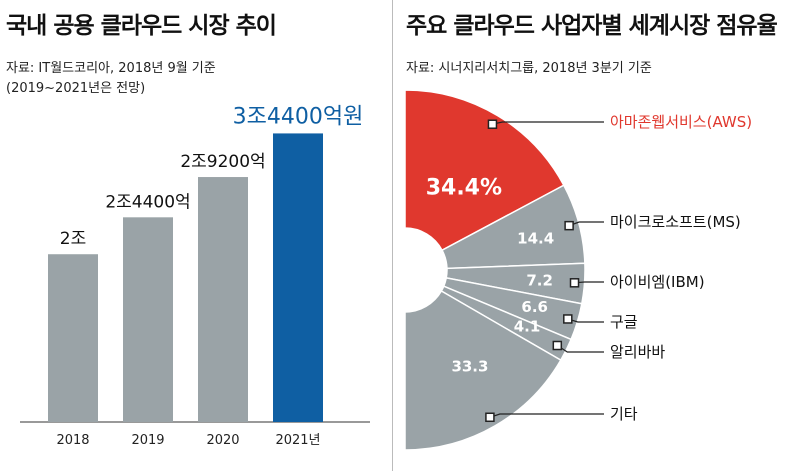 This screenshot has width=800, height=471. Describe the element at coordinates (298, 116) in the screenshot. I see `bar-value-label: 3조4400억원` at that location.